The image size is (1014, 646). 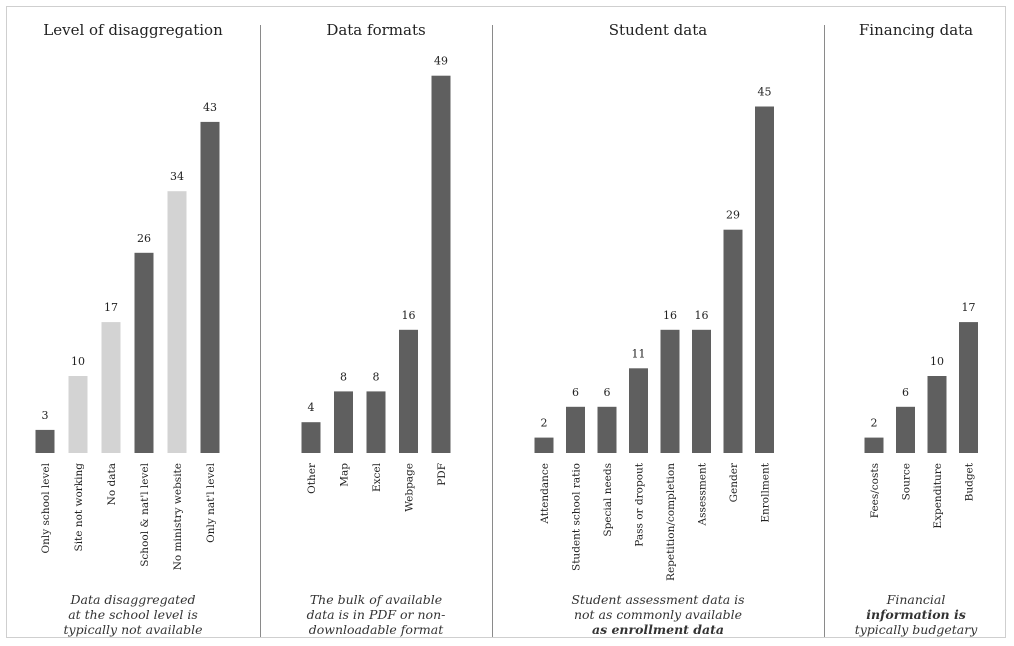 I want to click on bar-only-nat-l-level, so click(x=210, y=287).